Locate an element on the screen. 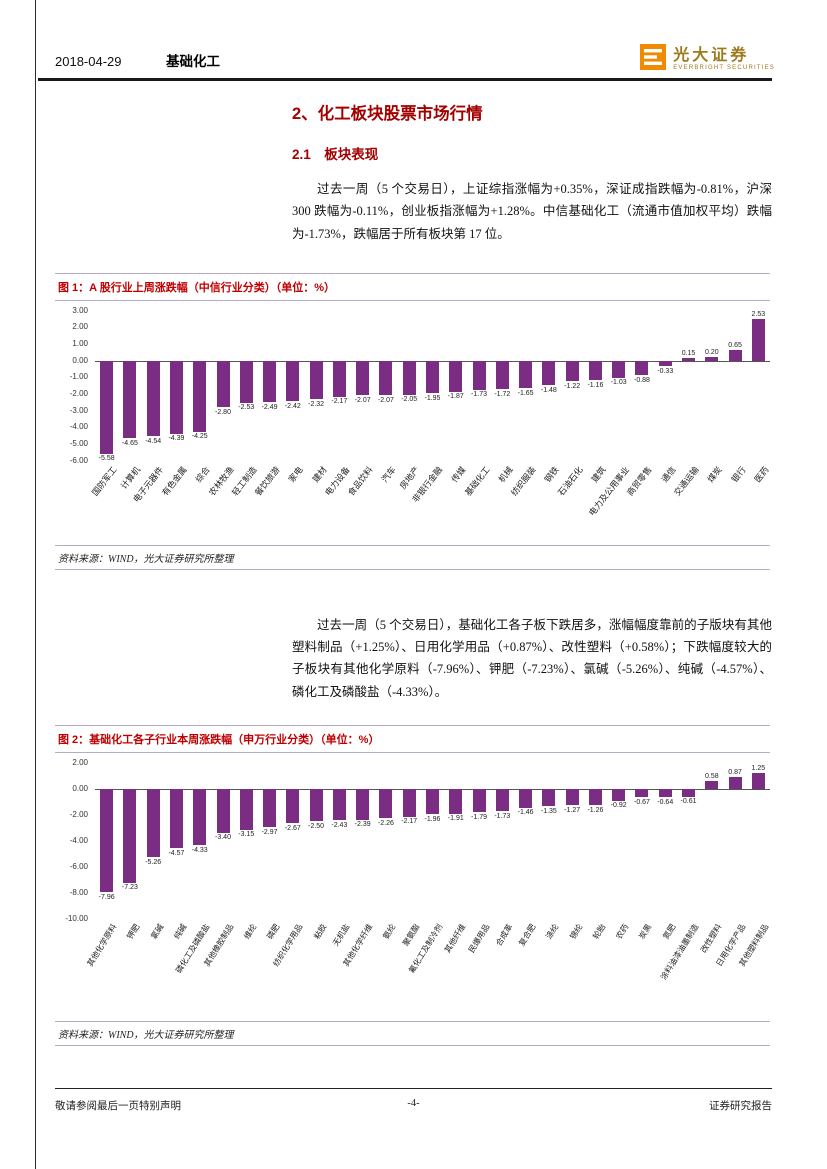 The image size is (827, 1169). bar-value-label: -0.64 is located at coordinates (665, 802).